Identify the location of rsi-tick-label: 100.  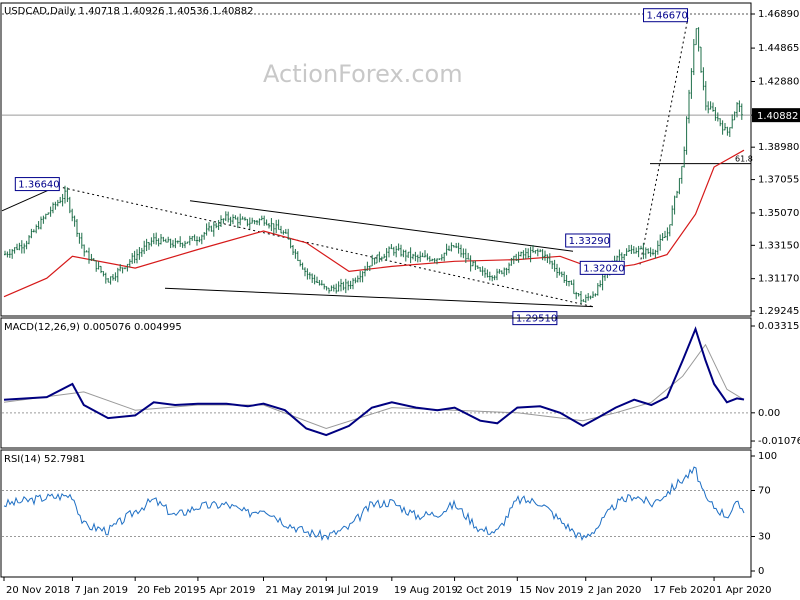
(767, 456).